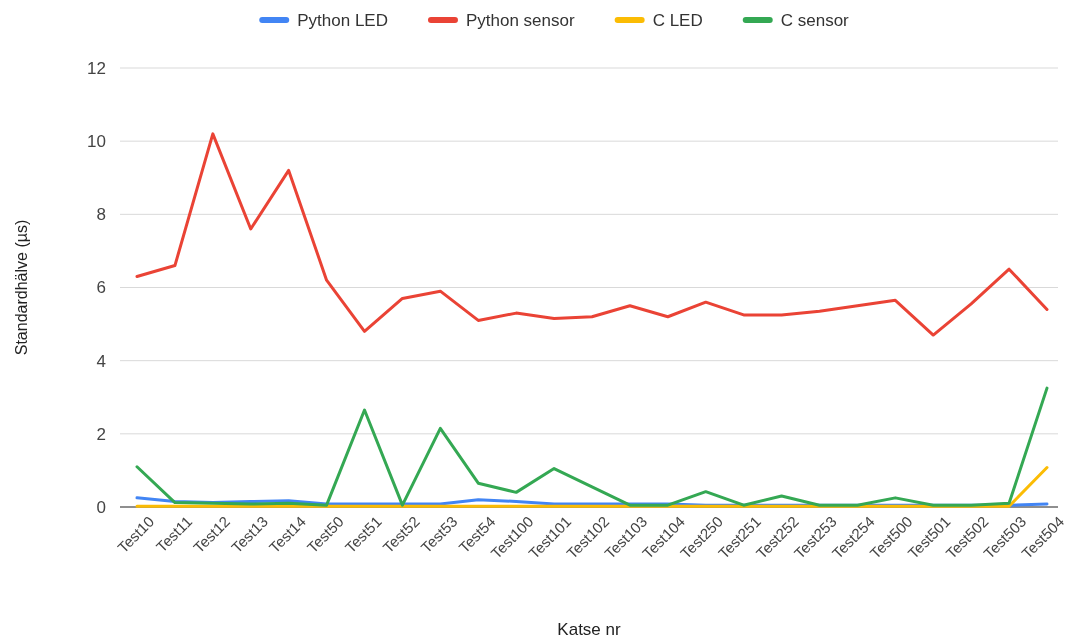  I want to click on legend-label: C LED, so click(677, 20).